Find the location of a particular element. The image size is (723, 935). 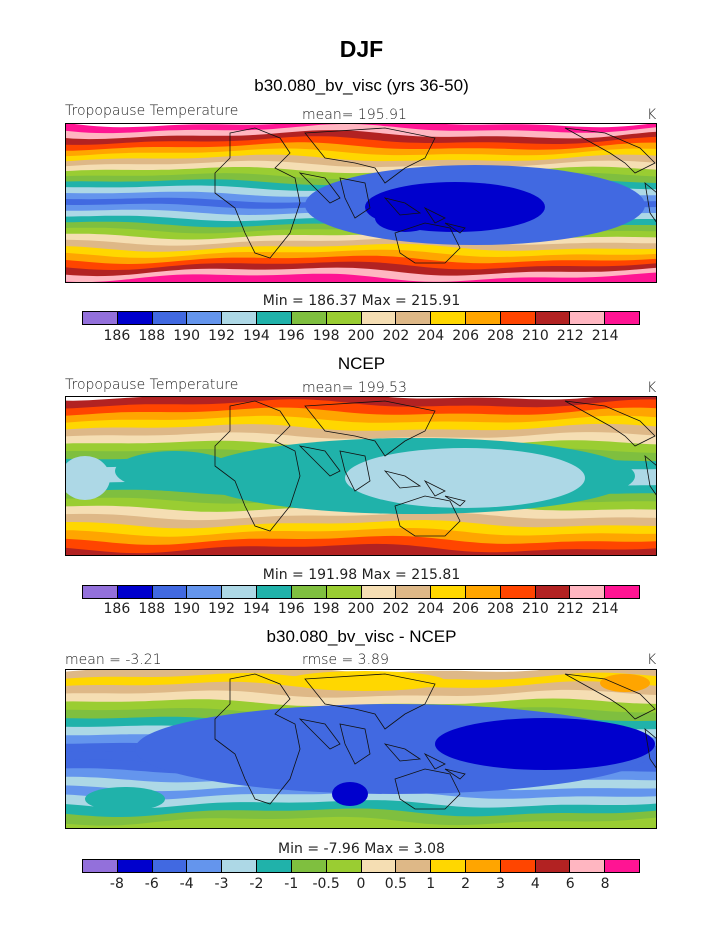

figure-title: DJF is located at coordinates (361, 49).